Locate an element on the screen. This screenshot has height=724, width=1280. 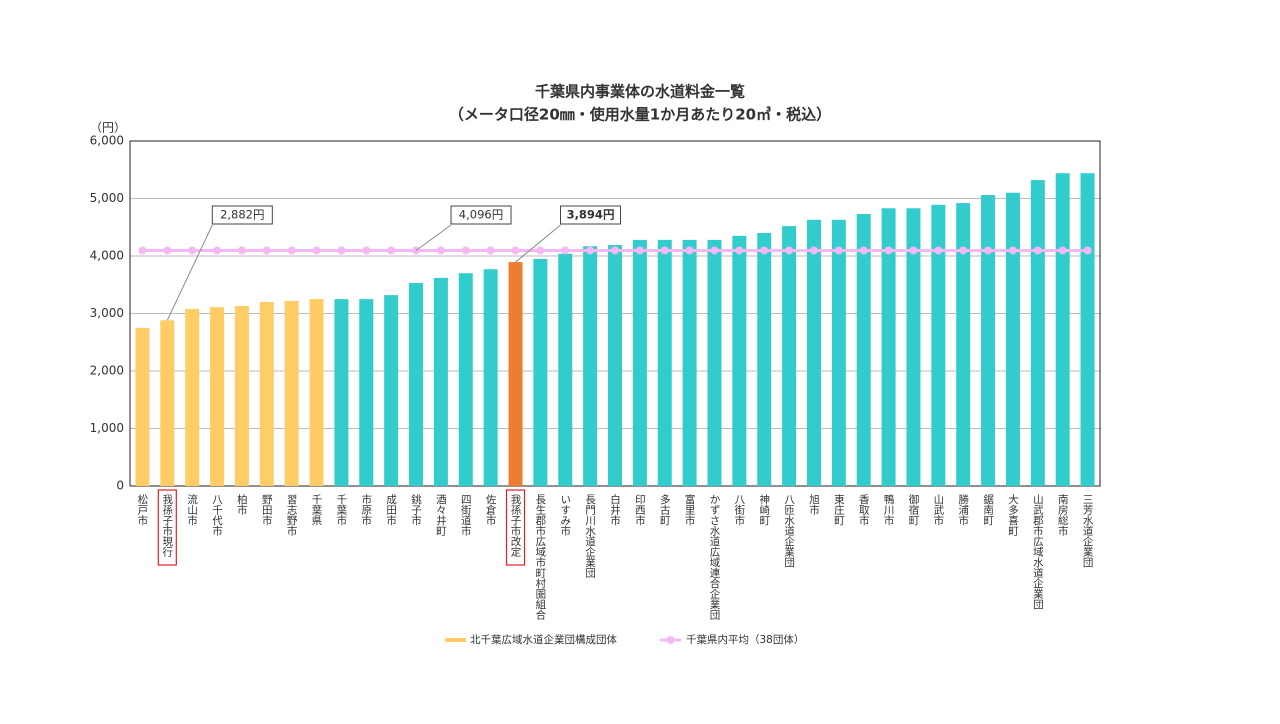
x-tick-label: 流山市 is located at coordinates (192, 509).